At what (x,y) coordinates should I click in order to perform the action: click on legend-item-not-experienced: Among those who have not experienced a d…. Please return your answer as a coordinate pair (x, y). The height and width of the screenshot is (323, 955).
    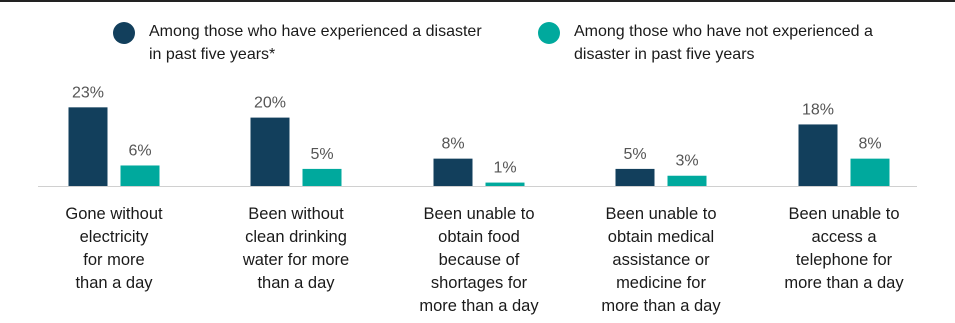
    Looking at the image, I should click on (726, 43).